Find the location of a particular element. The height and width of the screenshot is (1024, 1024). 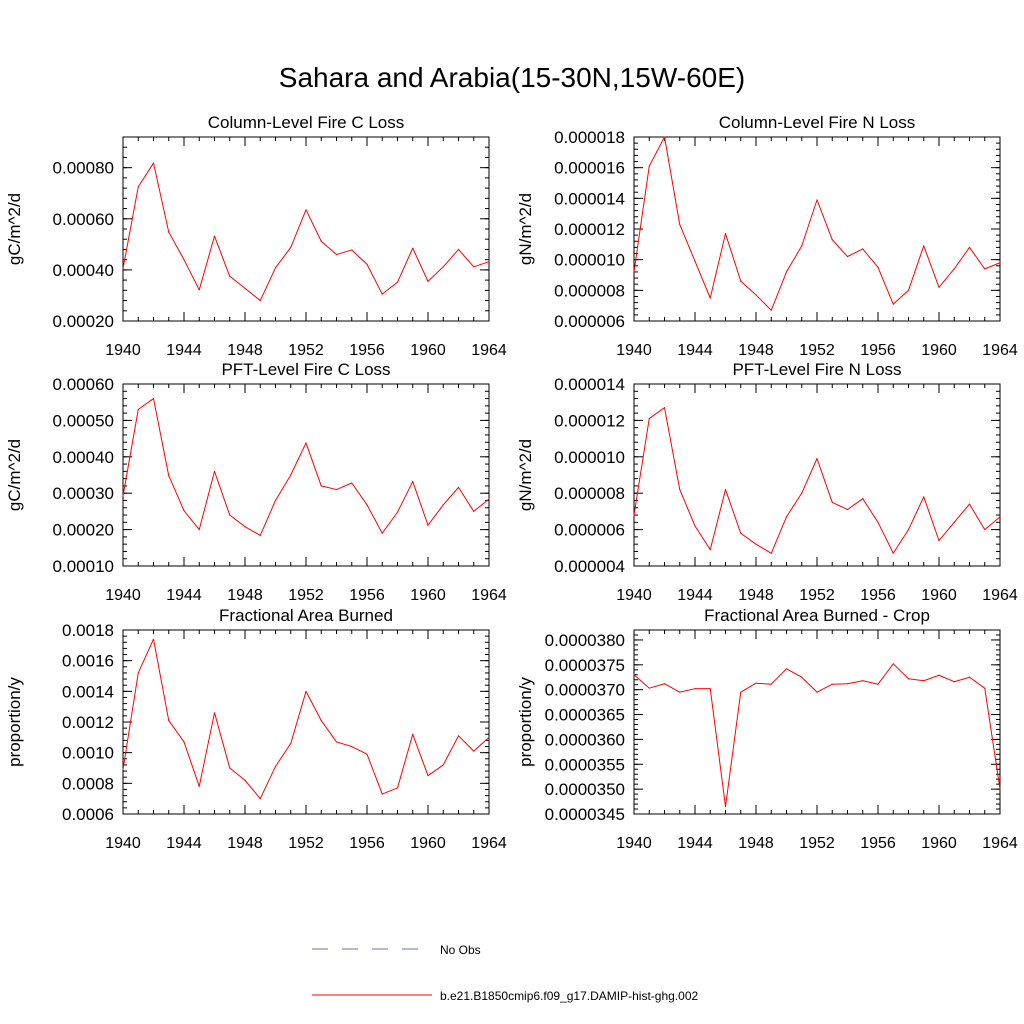

y-tick-label: 0.00020 is located at coordinates (83, 321).